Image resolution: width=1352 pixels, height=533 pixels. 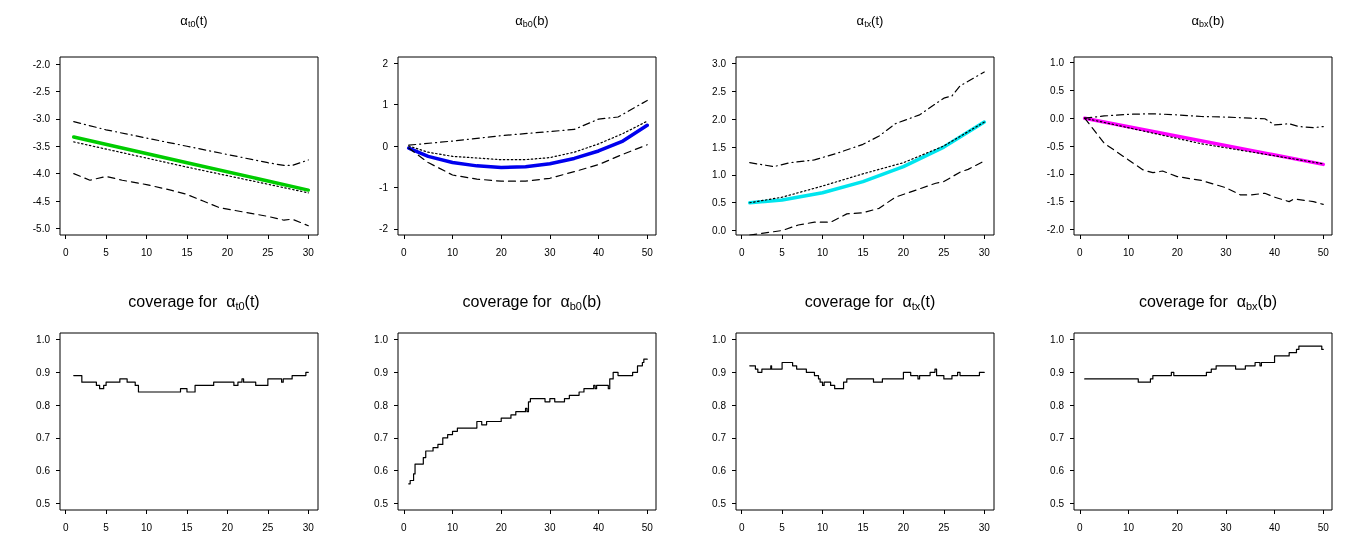 I want to click on y-tick-label: -2.5, so click(x=41, y=91).